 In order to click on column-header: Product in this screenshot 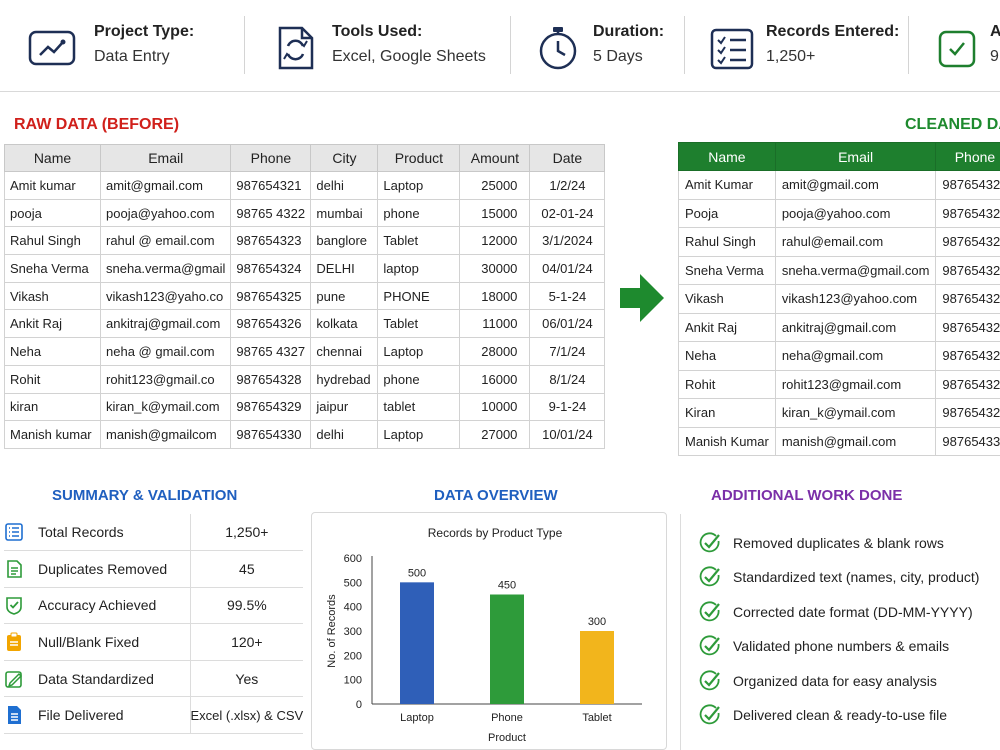, I will do `click(419, 158)`.